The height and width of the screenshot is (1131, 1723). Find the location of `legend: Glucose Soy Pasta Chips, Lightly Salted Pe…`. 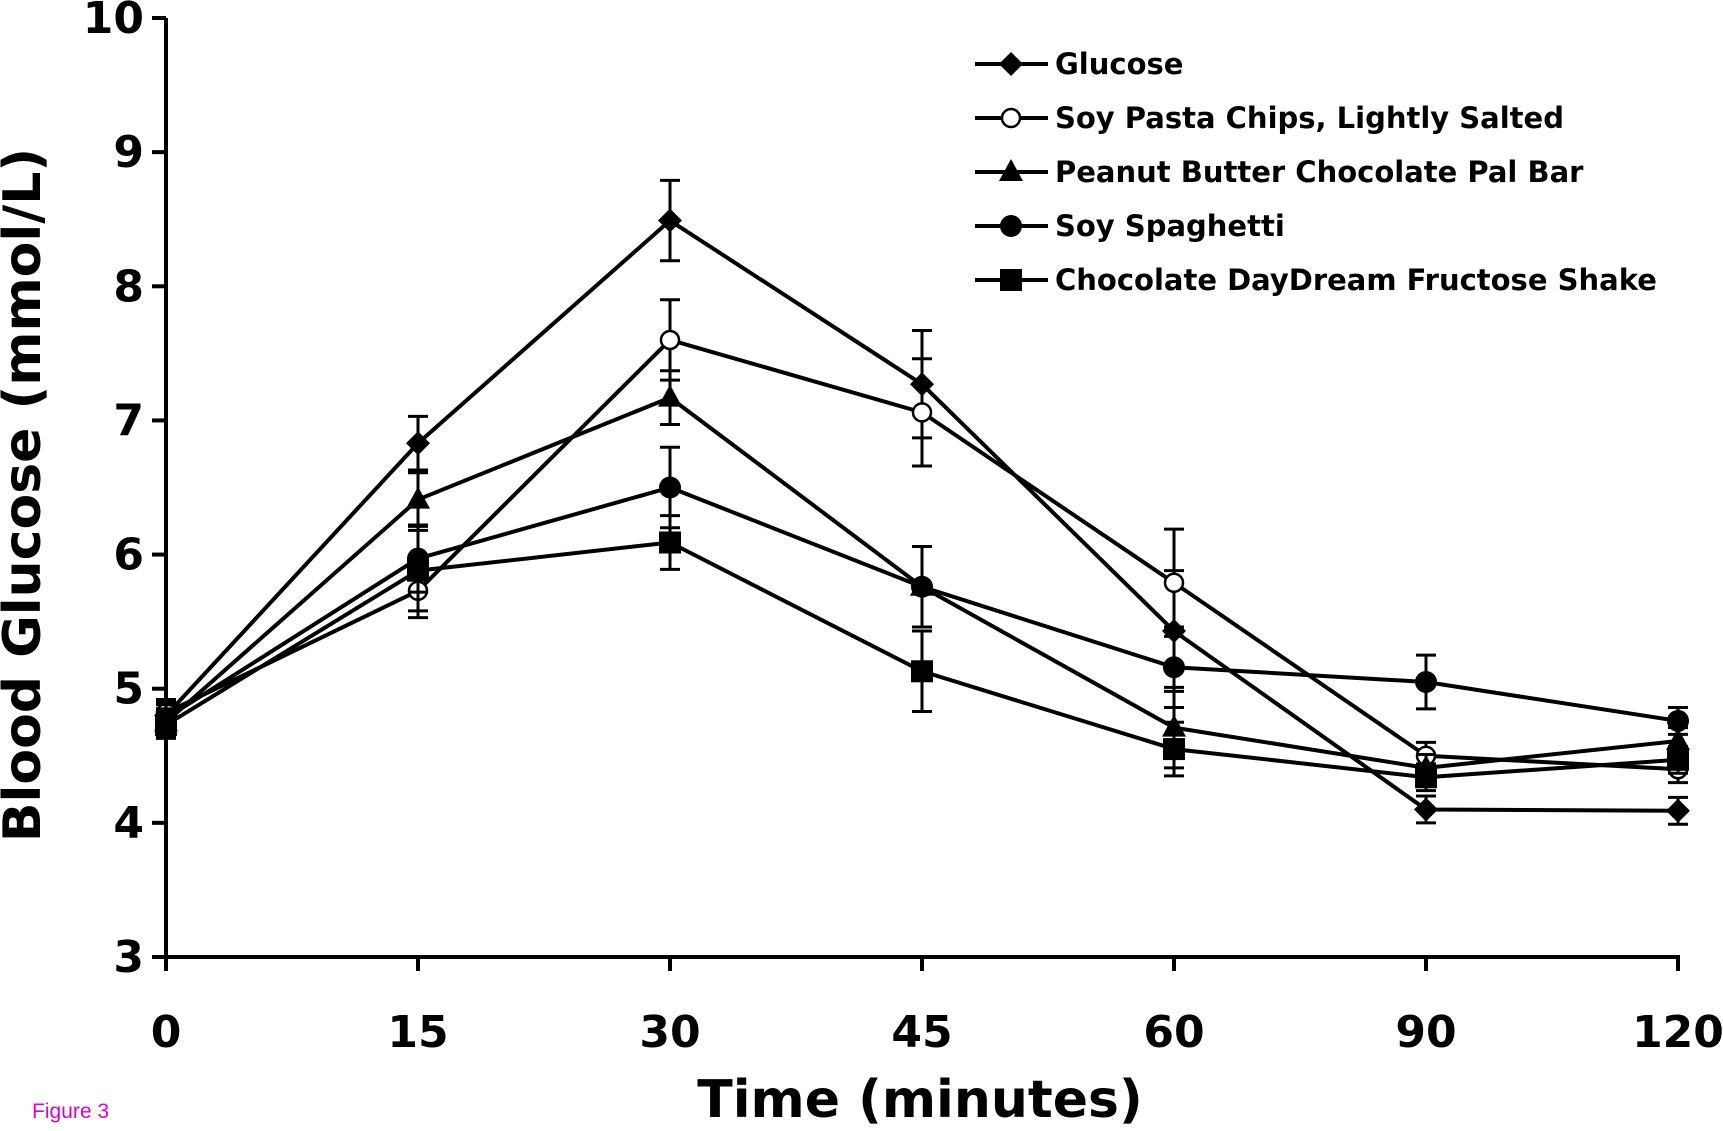

legend: Glucose Soy Pasta Chips, Lightly Salted Pe… is located at coordinates (1316, 172).